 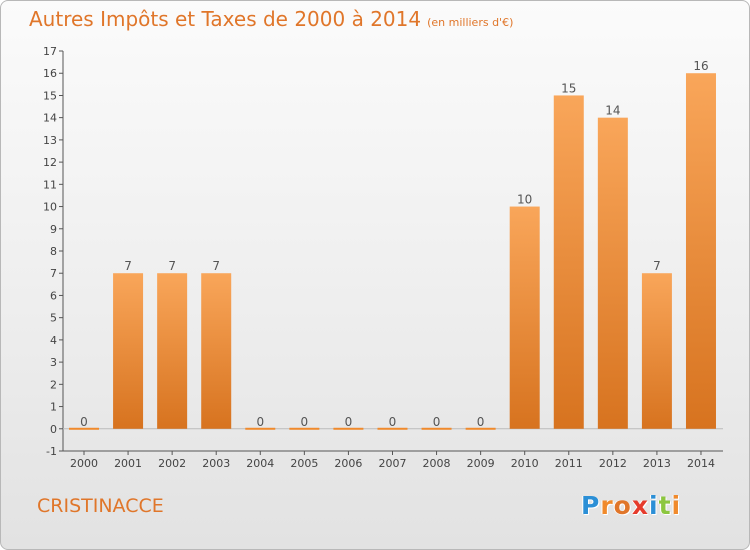 I want to click on y-tick-label: 11, so click(x=50, y=184).